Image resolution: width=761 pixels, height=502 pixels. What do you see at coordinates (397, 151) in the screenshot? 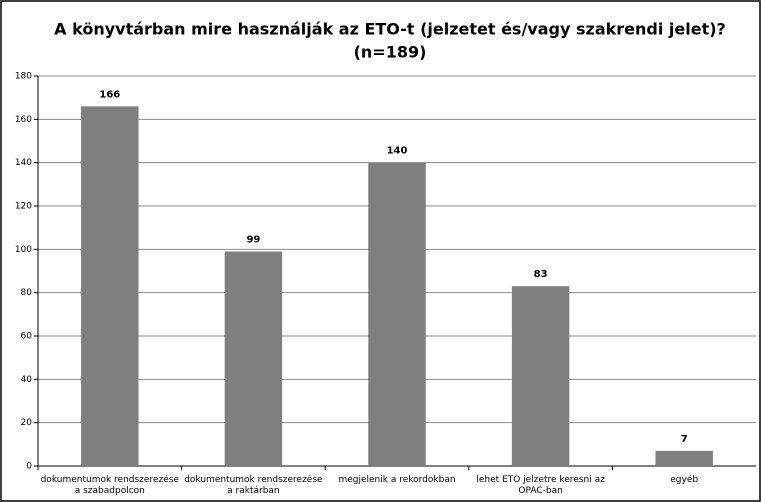
I see `data-label: 140` at bounding box center [397, 151].